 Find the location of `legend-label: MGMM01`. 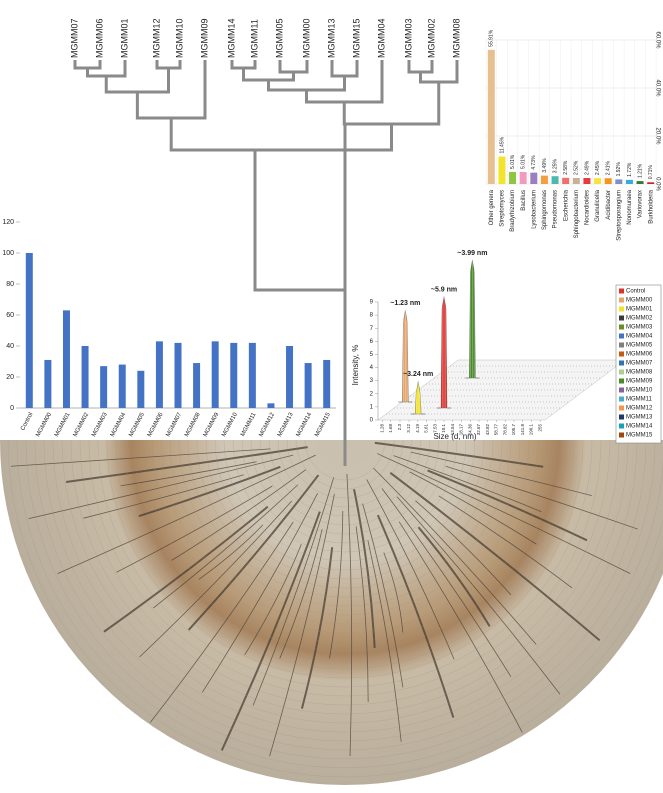

legend-label: MGMM01 is located at coordinates (639, 310).